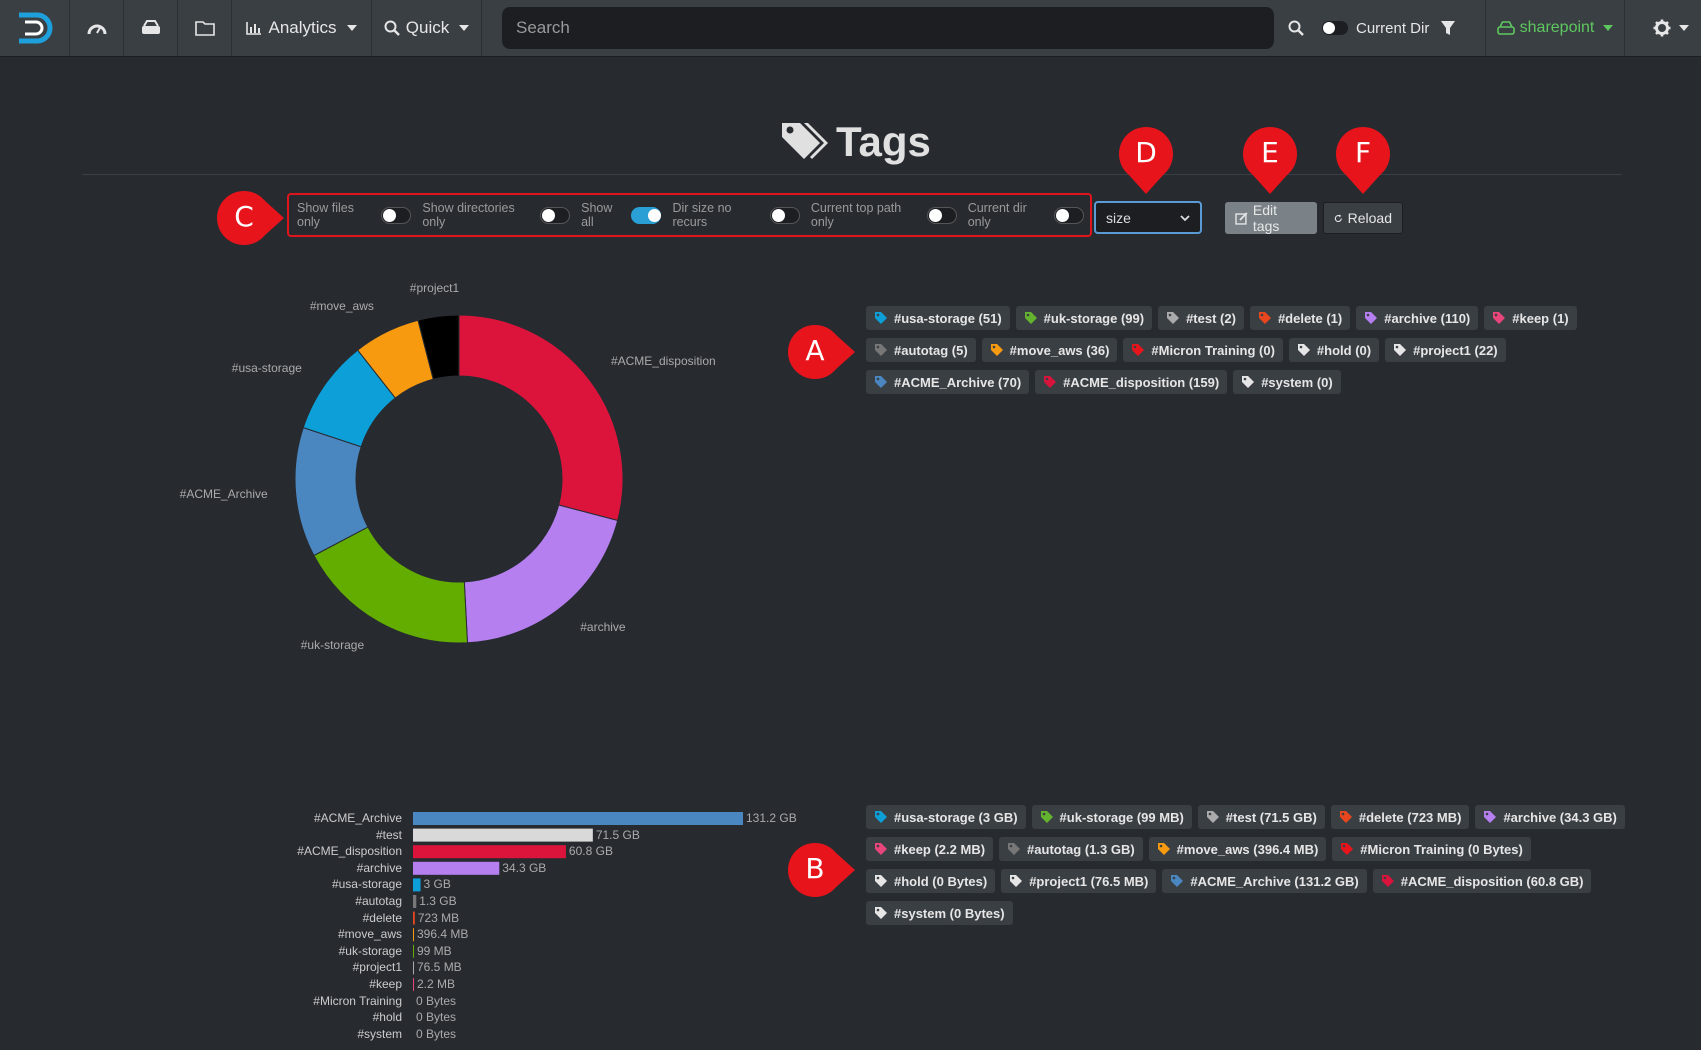 The width and height of the screenshot is (1701, 1050). Describe the element at coordinates (354, 215) in the screenshot. I see `toggle-item: Show files only` at that location.